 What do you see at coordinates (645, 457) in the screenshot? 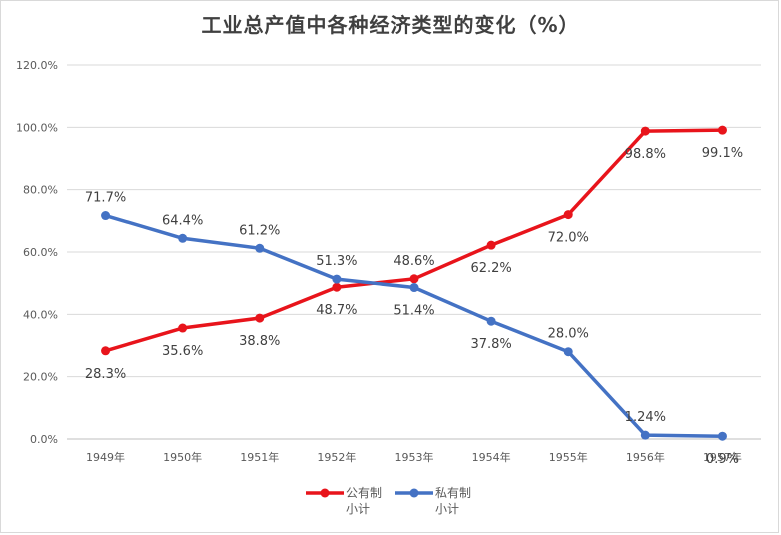
I see `x-tick-label: 1956年` at bounding box center [645, 457].